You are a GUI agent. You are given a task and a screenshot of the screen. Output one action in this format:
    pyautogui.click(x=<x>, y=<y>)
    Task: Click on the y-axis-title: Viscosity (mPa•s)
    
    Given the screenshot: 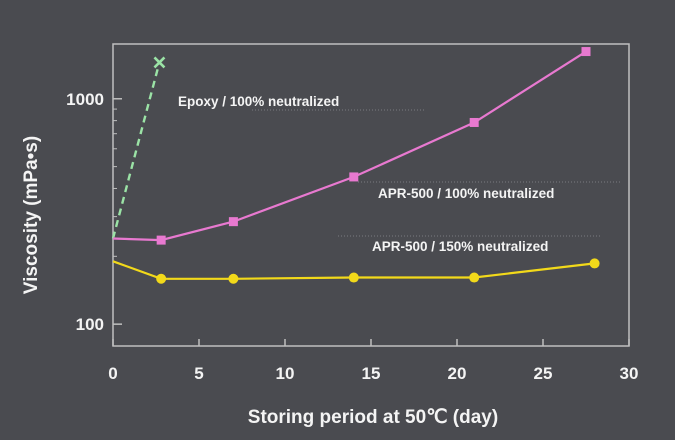 What is the action you would take?
    pyautogui.click(x=31, y=215)
    